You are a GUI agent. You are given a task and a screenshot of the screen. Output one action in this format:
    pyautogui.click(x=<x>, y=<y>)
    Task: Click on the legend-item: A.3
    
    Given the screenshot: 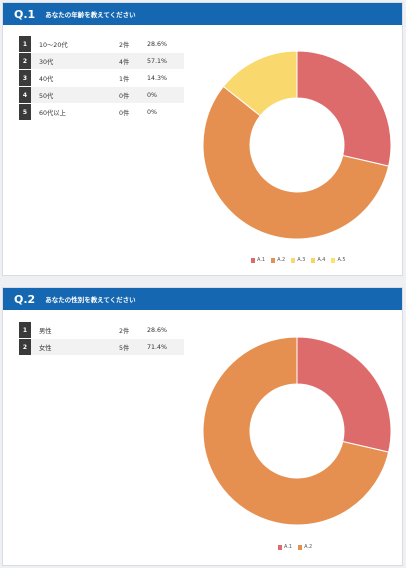 What is the action you would take?
    pyautogui.click(x=298, y=260)
    